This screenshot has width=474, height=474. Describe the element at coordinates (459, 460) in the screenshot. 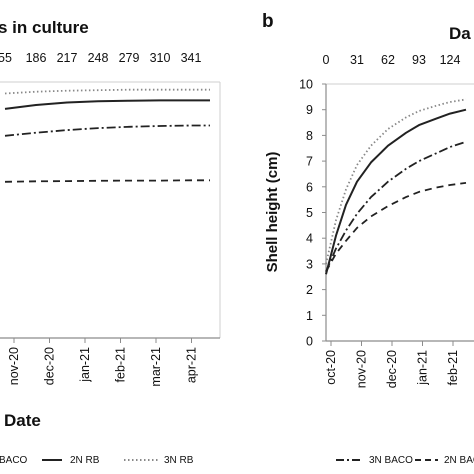

I see `legend-label-2n-baco: 2N BACO` at that location.